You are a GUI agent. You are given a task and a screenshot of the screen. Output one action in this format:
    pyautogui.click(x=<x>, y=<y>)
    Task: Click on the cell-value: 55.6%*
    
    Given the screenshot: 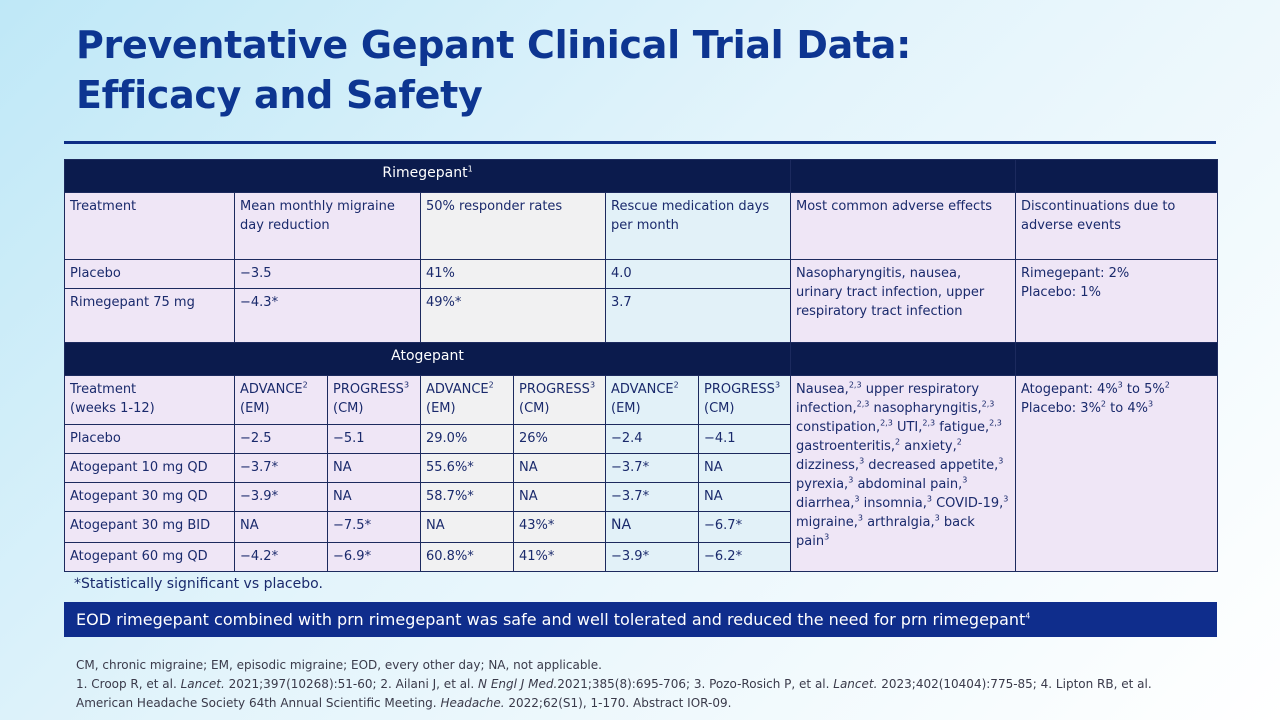 What is the action you would take?
    pyautogui.click(x=467, y=468)
    